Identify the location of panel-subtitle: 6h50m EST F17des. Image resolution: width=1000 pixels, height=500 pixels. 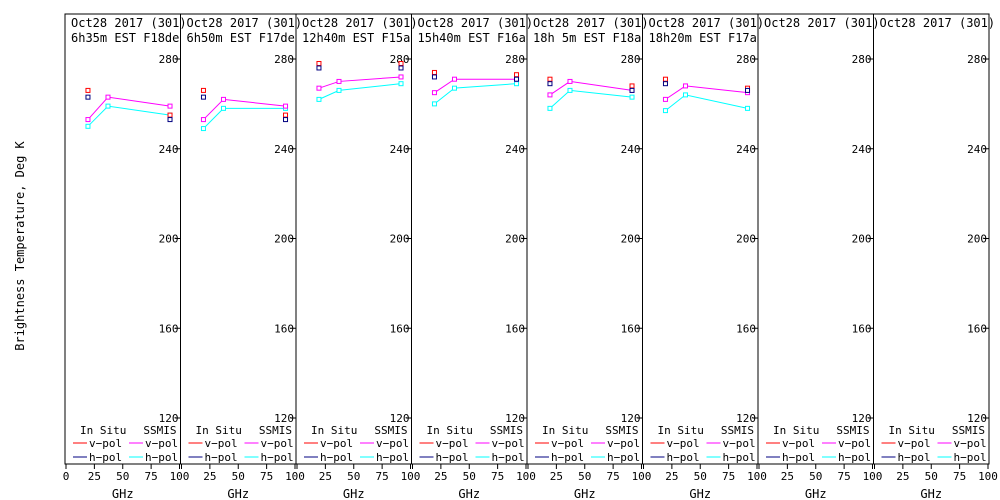
(245, 38).